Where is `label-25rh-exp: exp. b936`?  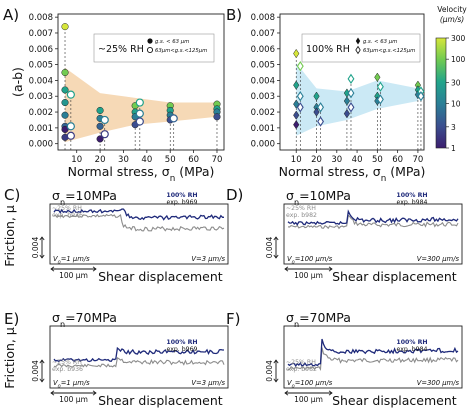 label-25rh-exp: exp. b936 is located at coordinates (67, 369).